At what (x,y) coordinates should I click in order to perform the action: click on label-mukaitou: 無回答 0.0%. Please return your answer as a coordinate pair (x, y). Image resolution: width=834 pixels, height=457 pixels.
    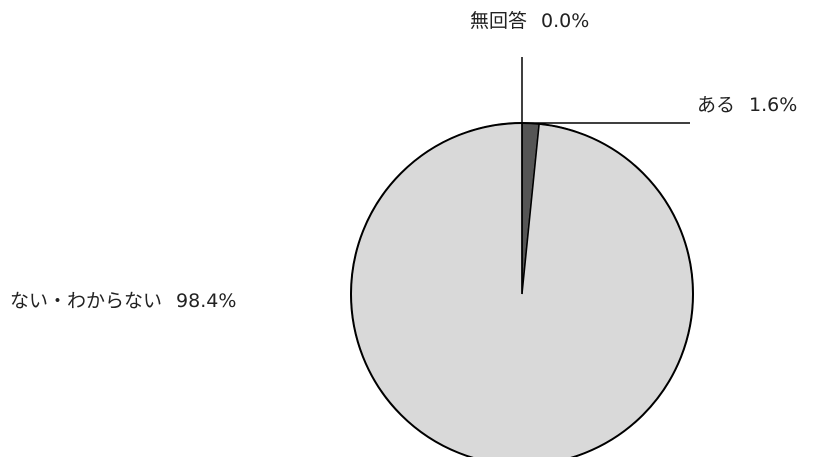
    Looking at the image, I should click on (529, 21).